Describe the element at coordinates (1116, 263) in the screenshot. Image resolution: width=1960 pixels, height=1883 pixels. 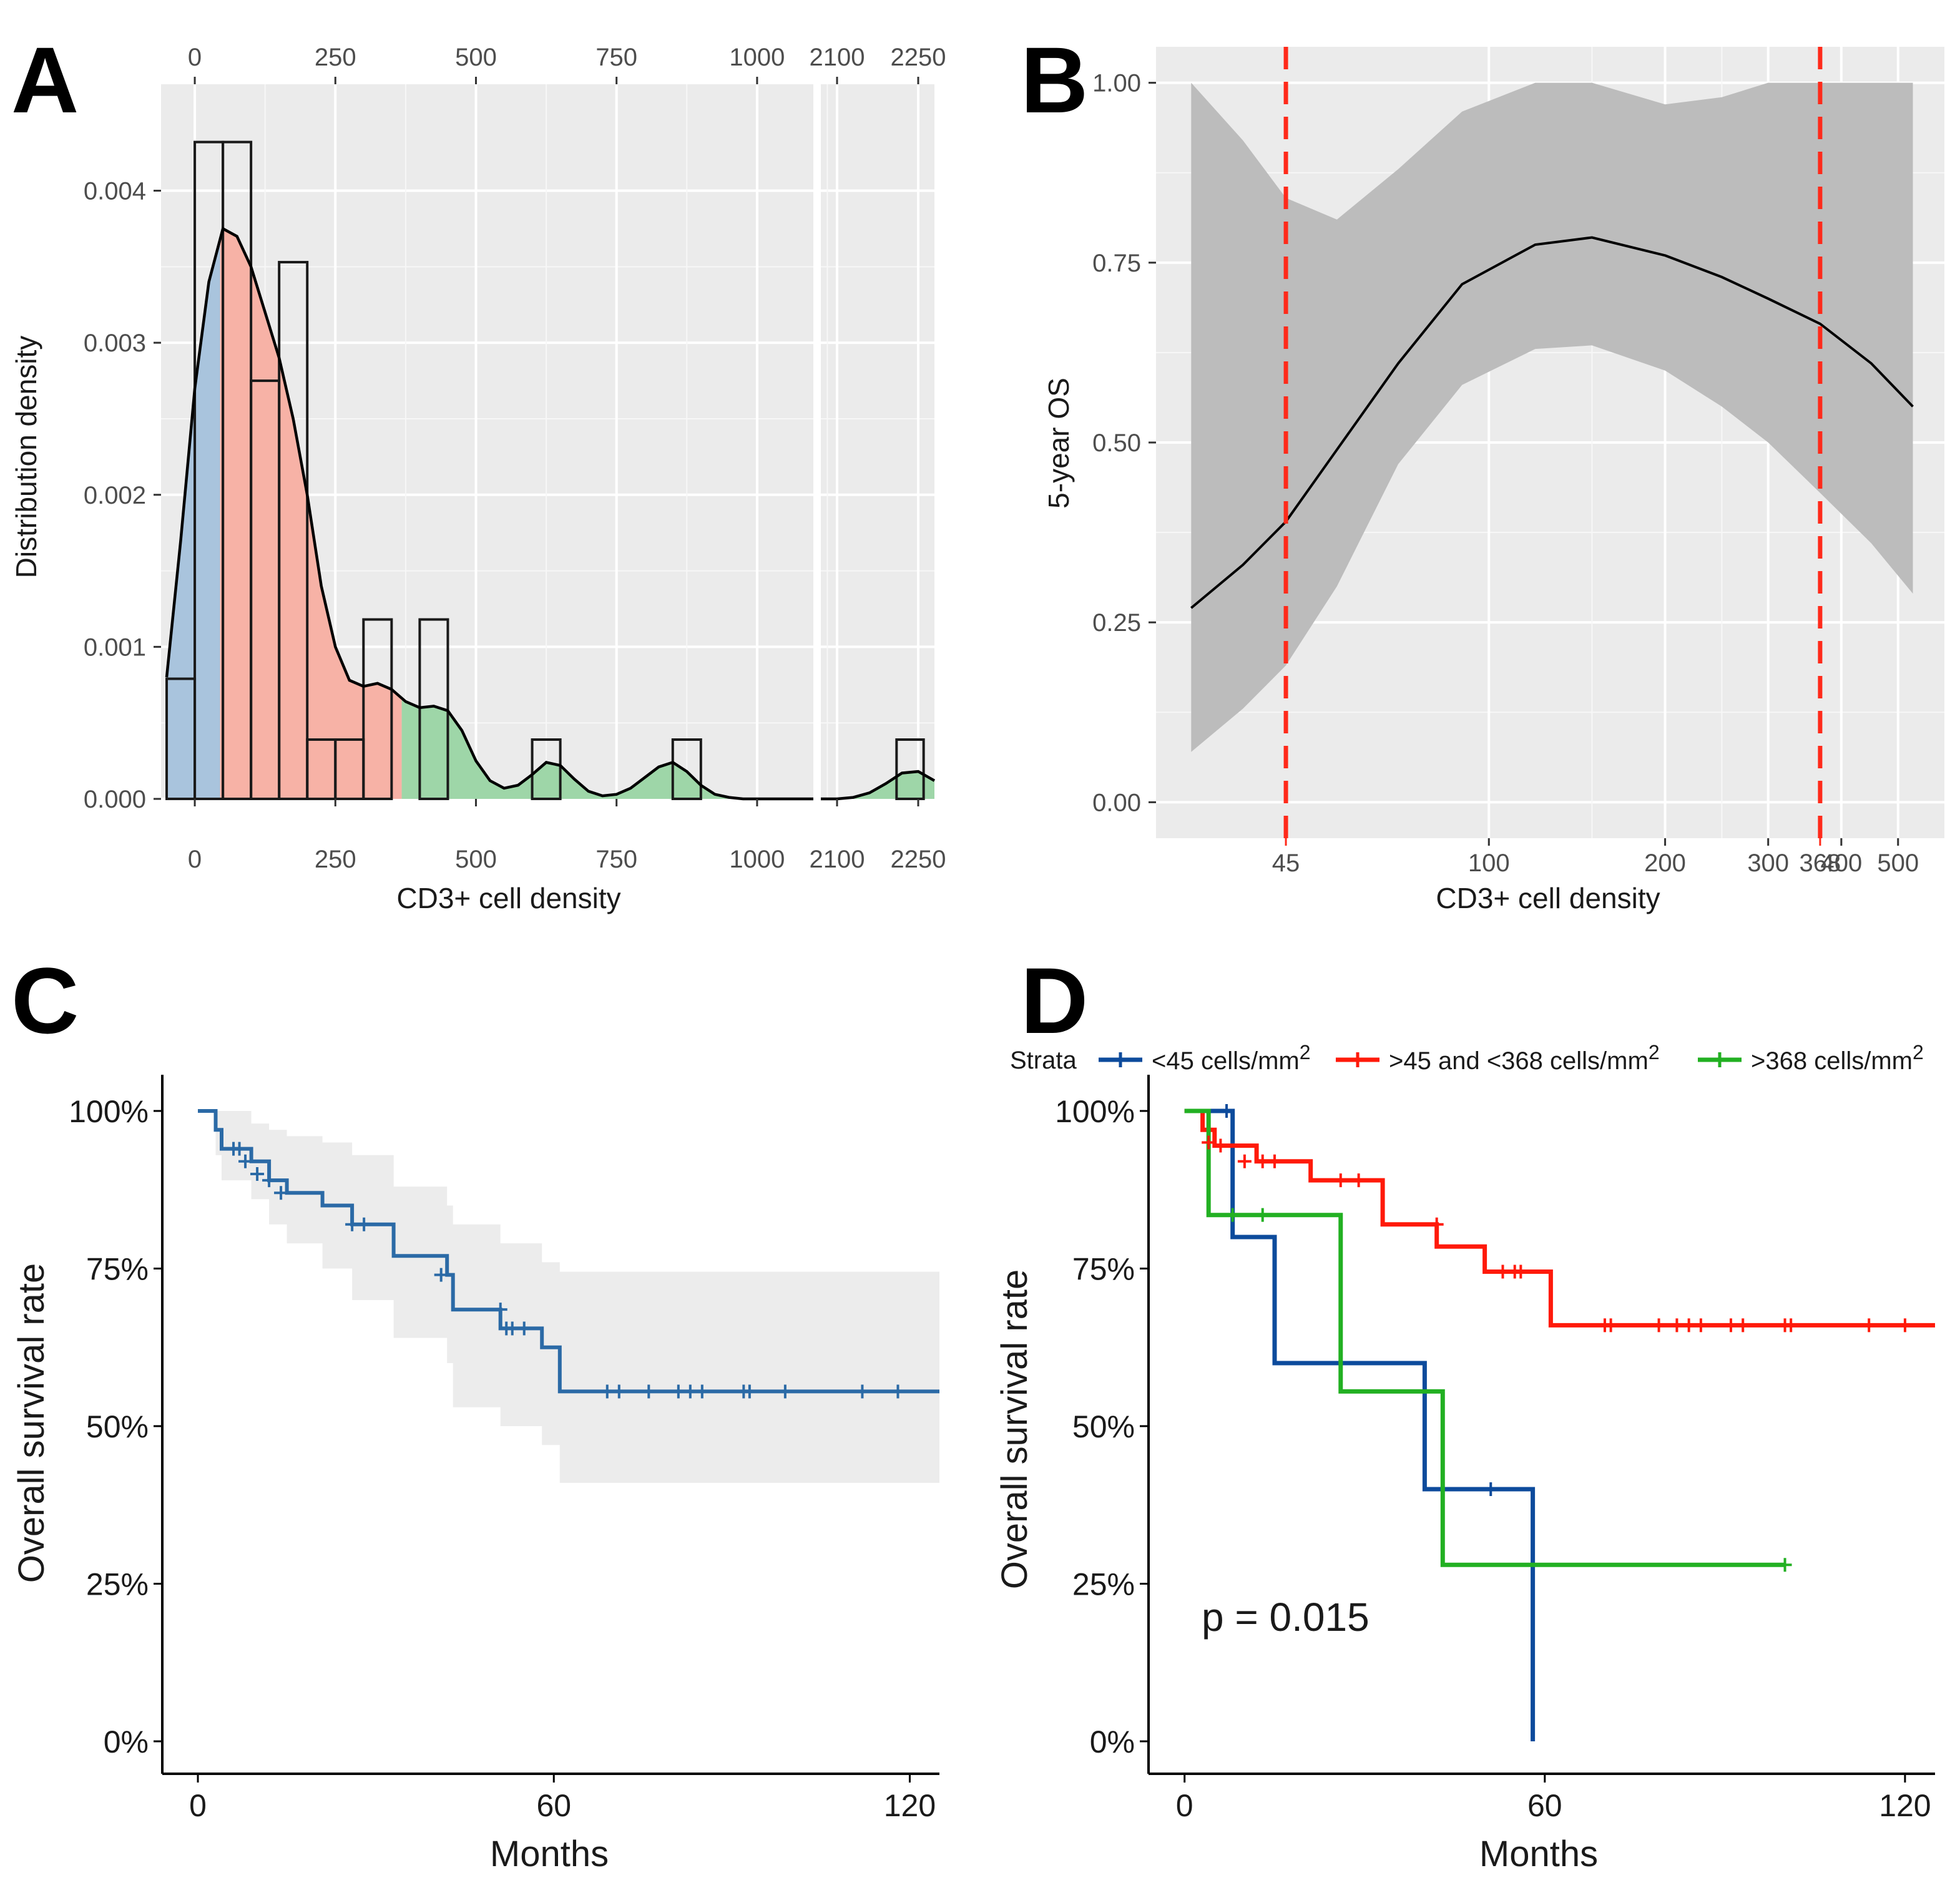
I see `b-y-tick-label: 0.75` at that location.